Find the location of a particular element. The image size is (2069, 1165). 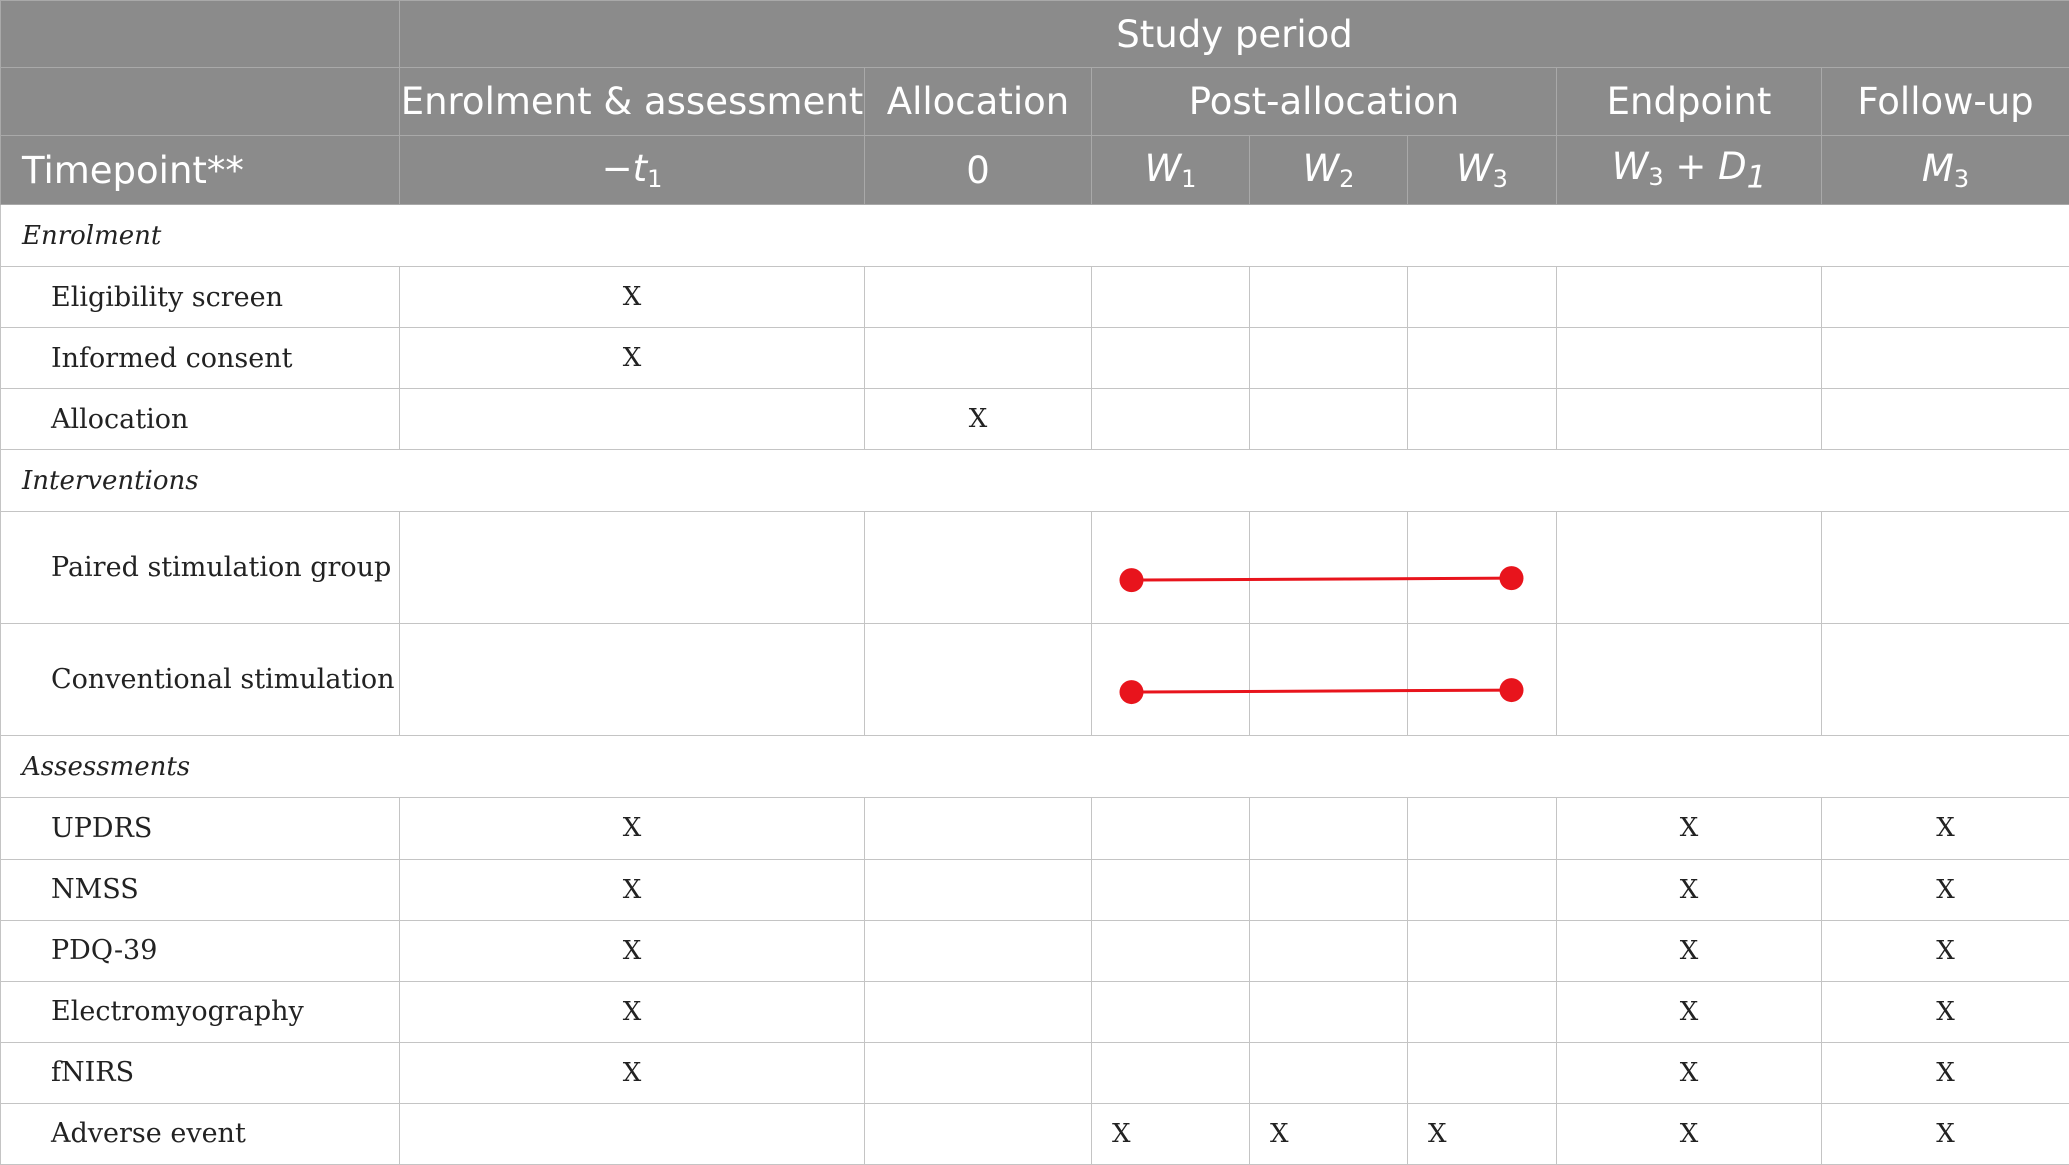

row-label: fNIRS is located at coordinates (200, 1072).